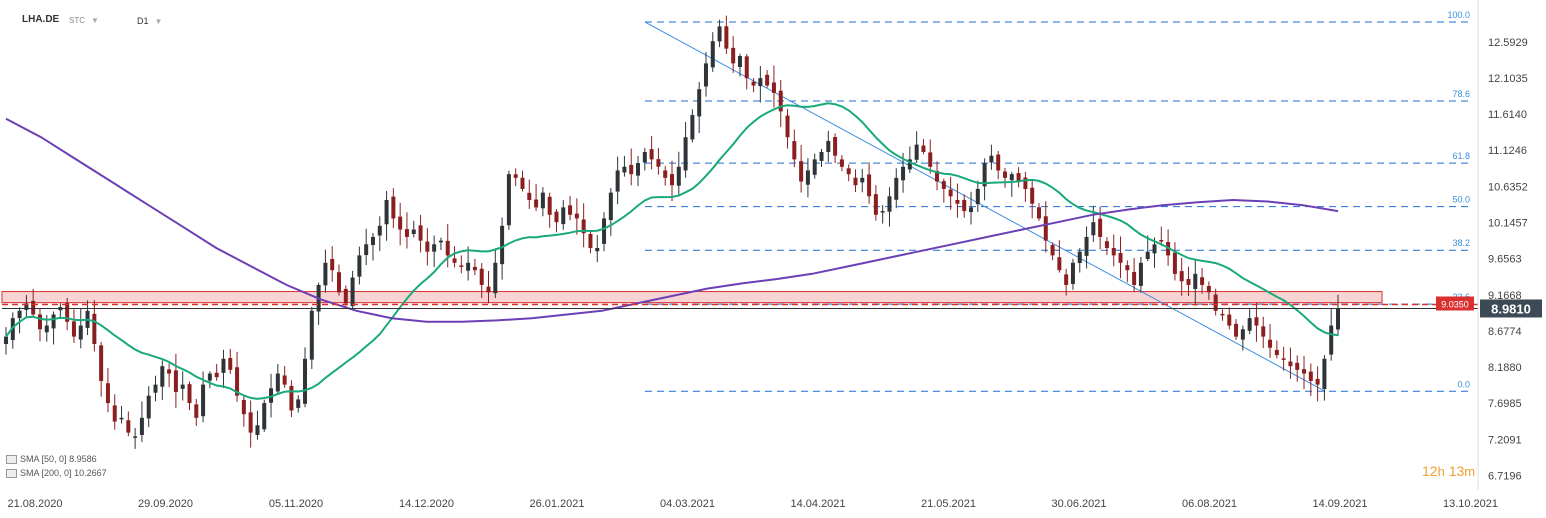 The height and width of the screenshot is (518, 1546). Describe the element at coordinates (149, 21) in the screenshot. I see `interval-dropdown: D1 ▼` at that location.